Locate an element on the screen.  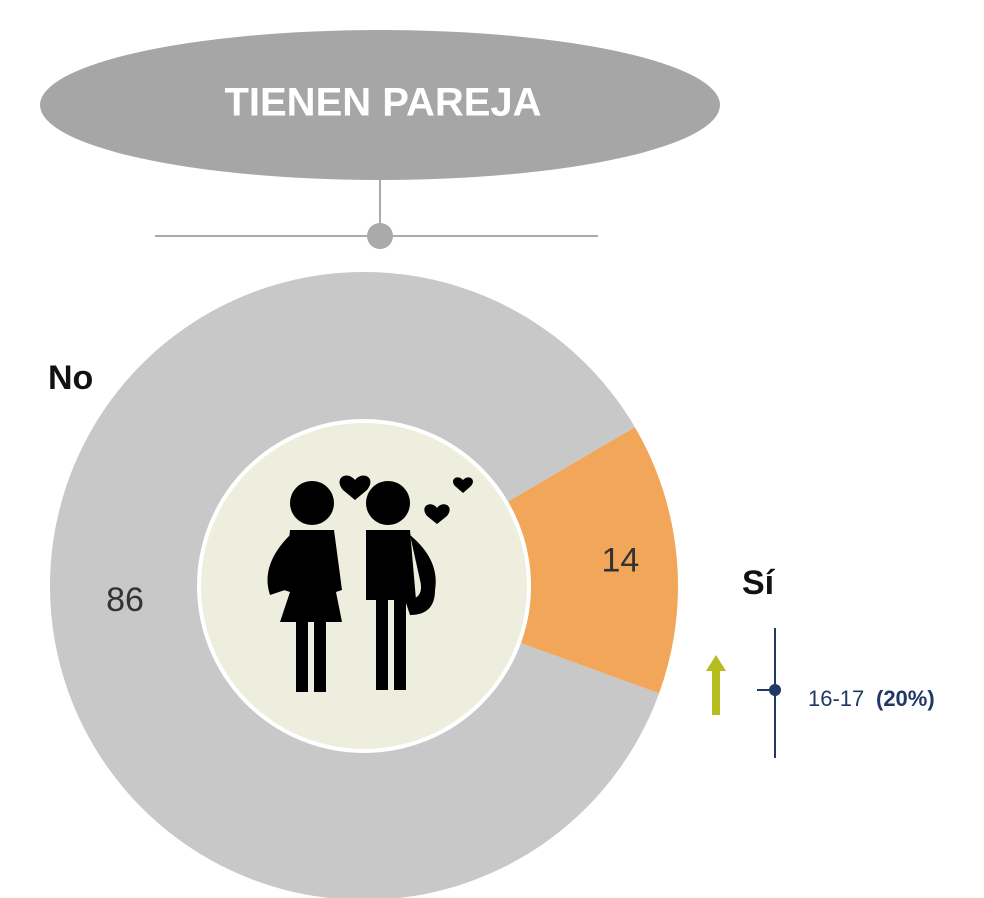
annotation-value: (20%) is located at coordinates (905, 698).